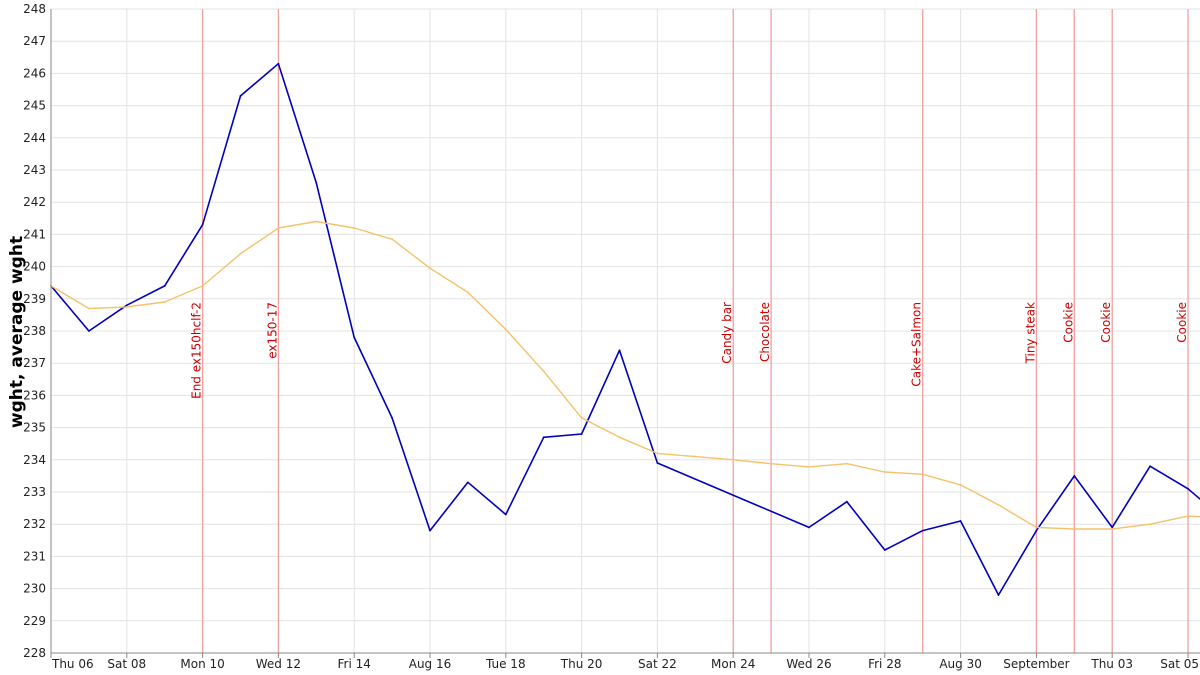 This screenshot has width=1200, height=675. What do you see at coordinates (72, 664) in the screenshot?
I see `x-tick-label: Thu 06` at bounding box center [72, 664].